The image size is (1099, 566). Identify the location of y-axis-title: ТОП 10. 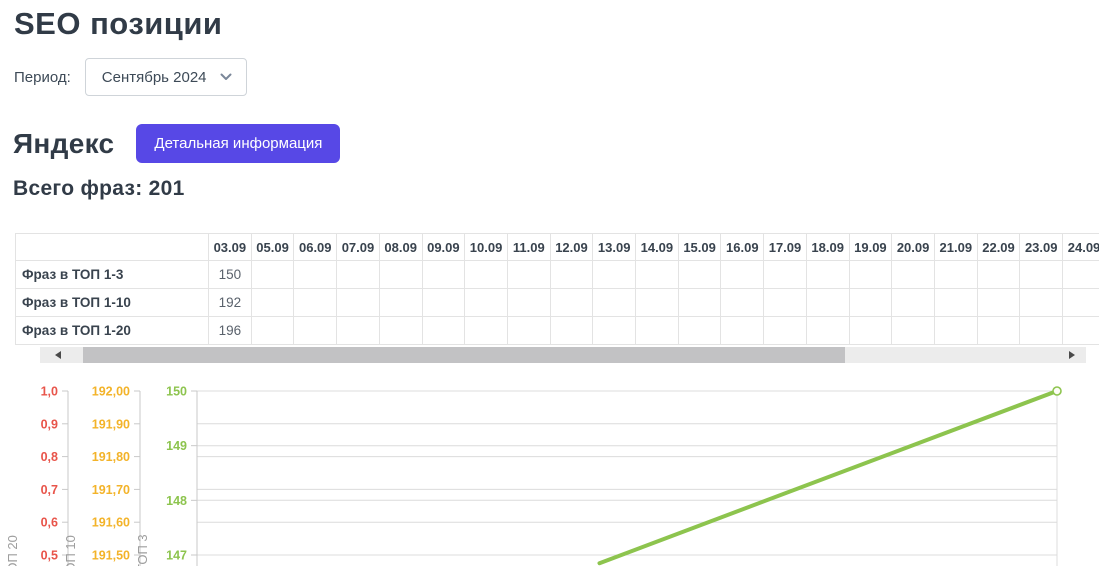
(70, 550).